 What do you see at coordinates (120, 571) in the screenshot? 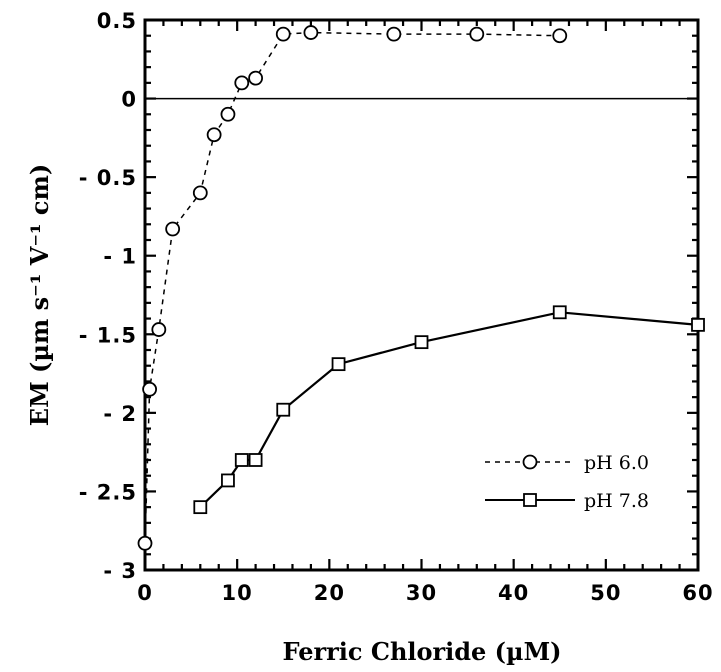
I see `y-tick-label: - 3` at bounding box center [120, 571].